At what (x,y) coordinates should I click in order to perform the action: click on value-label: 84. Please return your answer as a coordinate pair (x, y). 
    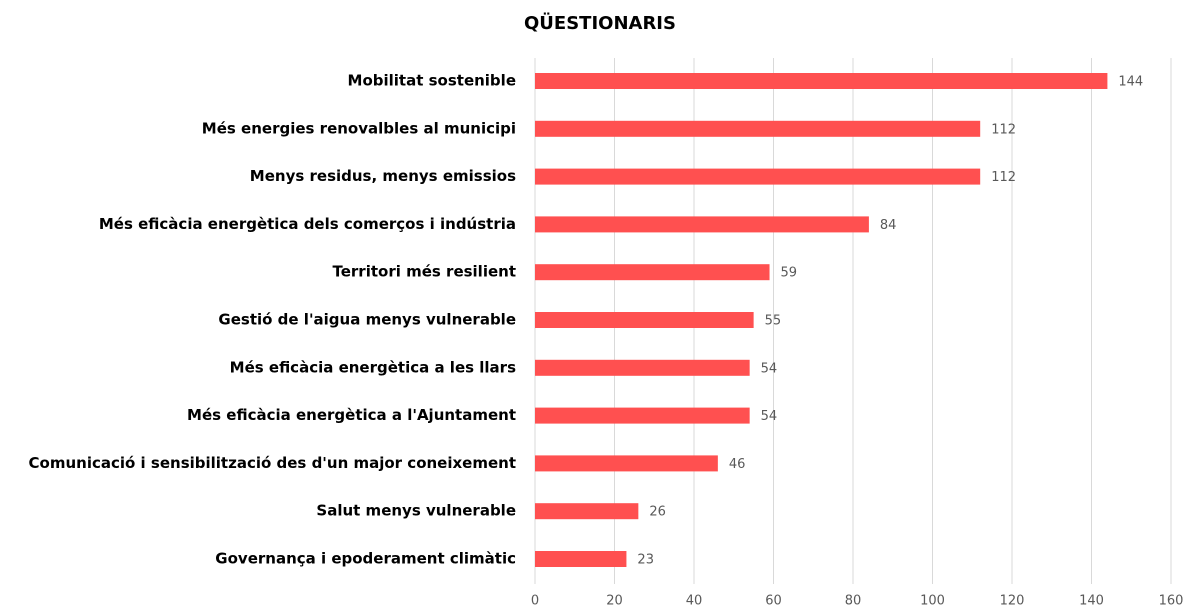
    Looking at the image, I should click on (888, 225).